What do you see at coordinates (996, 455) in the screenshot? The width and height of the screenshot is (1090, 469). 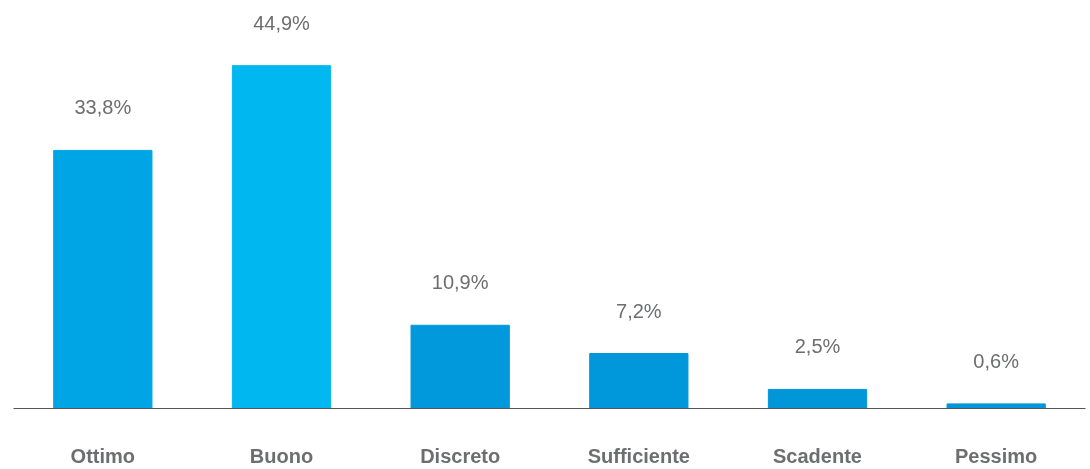 I see `x-tick-label: Pessimo` at bounding box center [996, 455].